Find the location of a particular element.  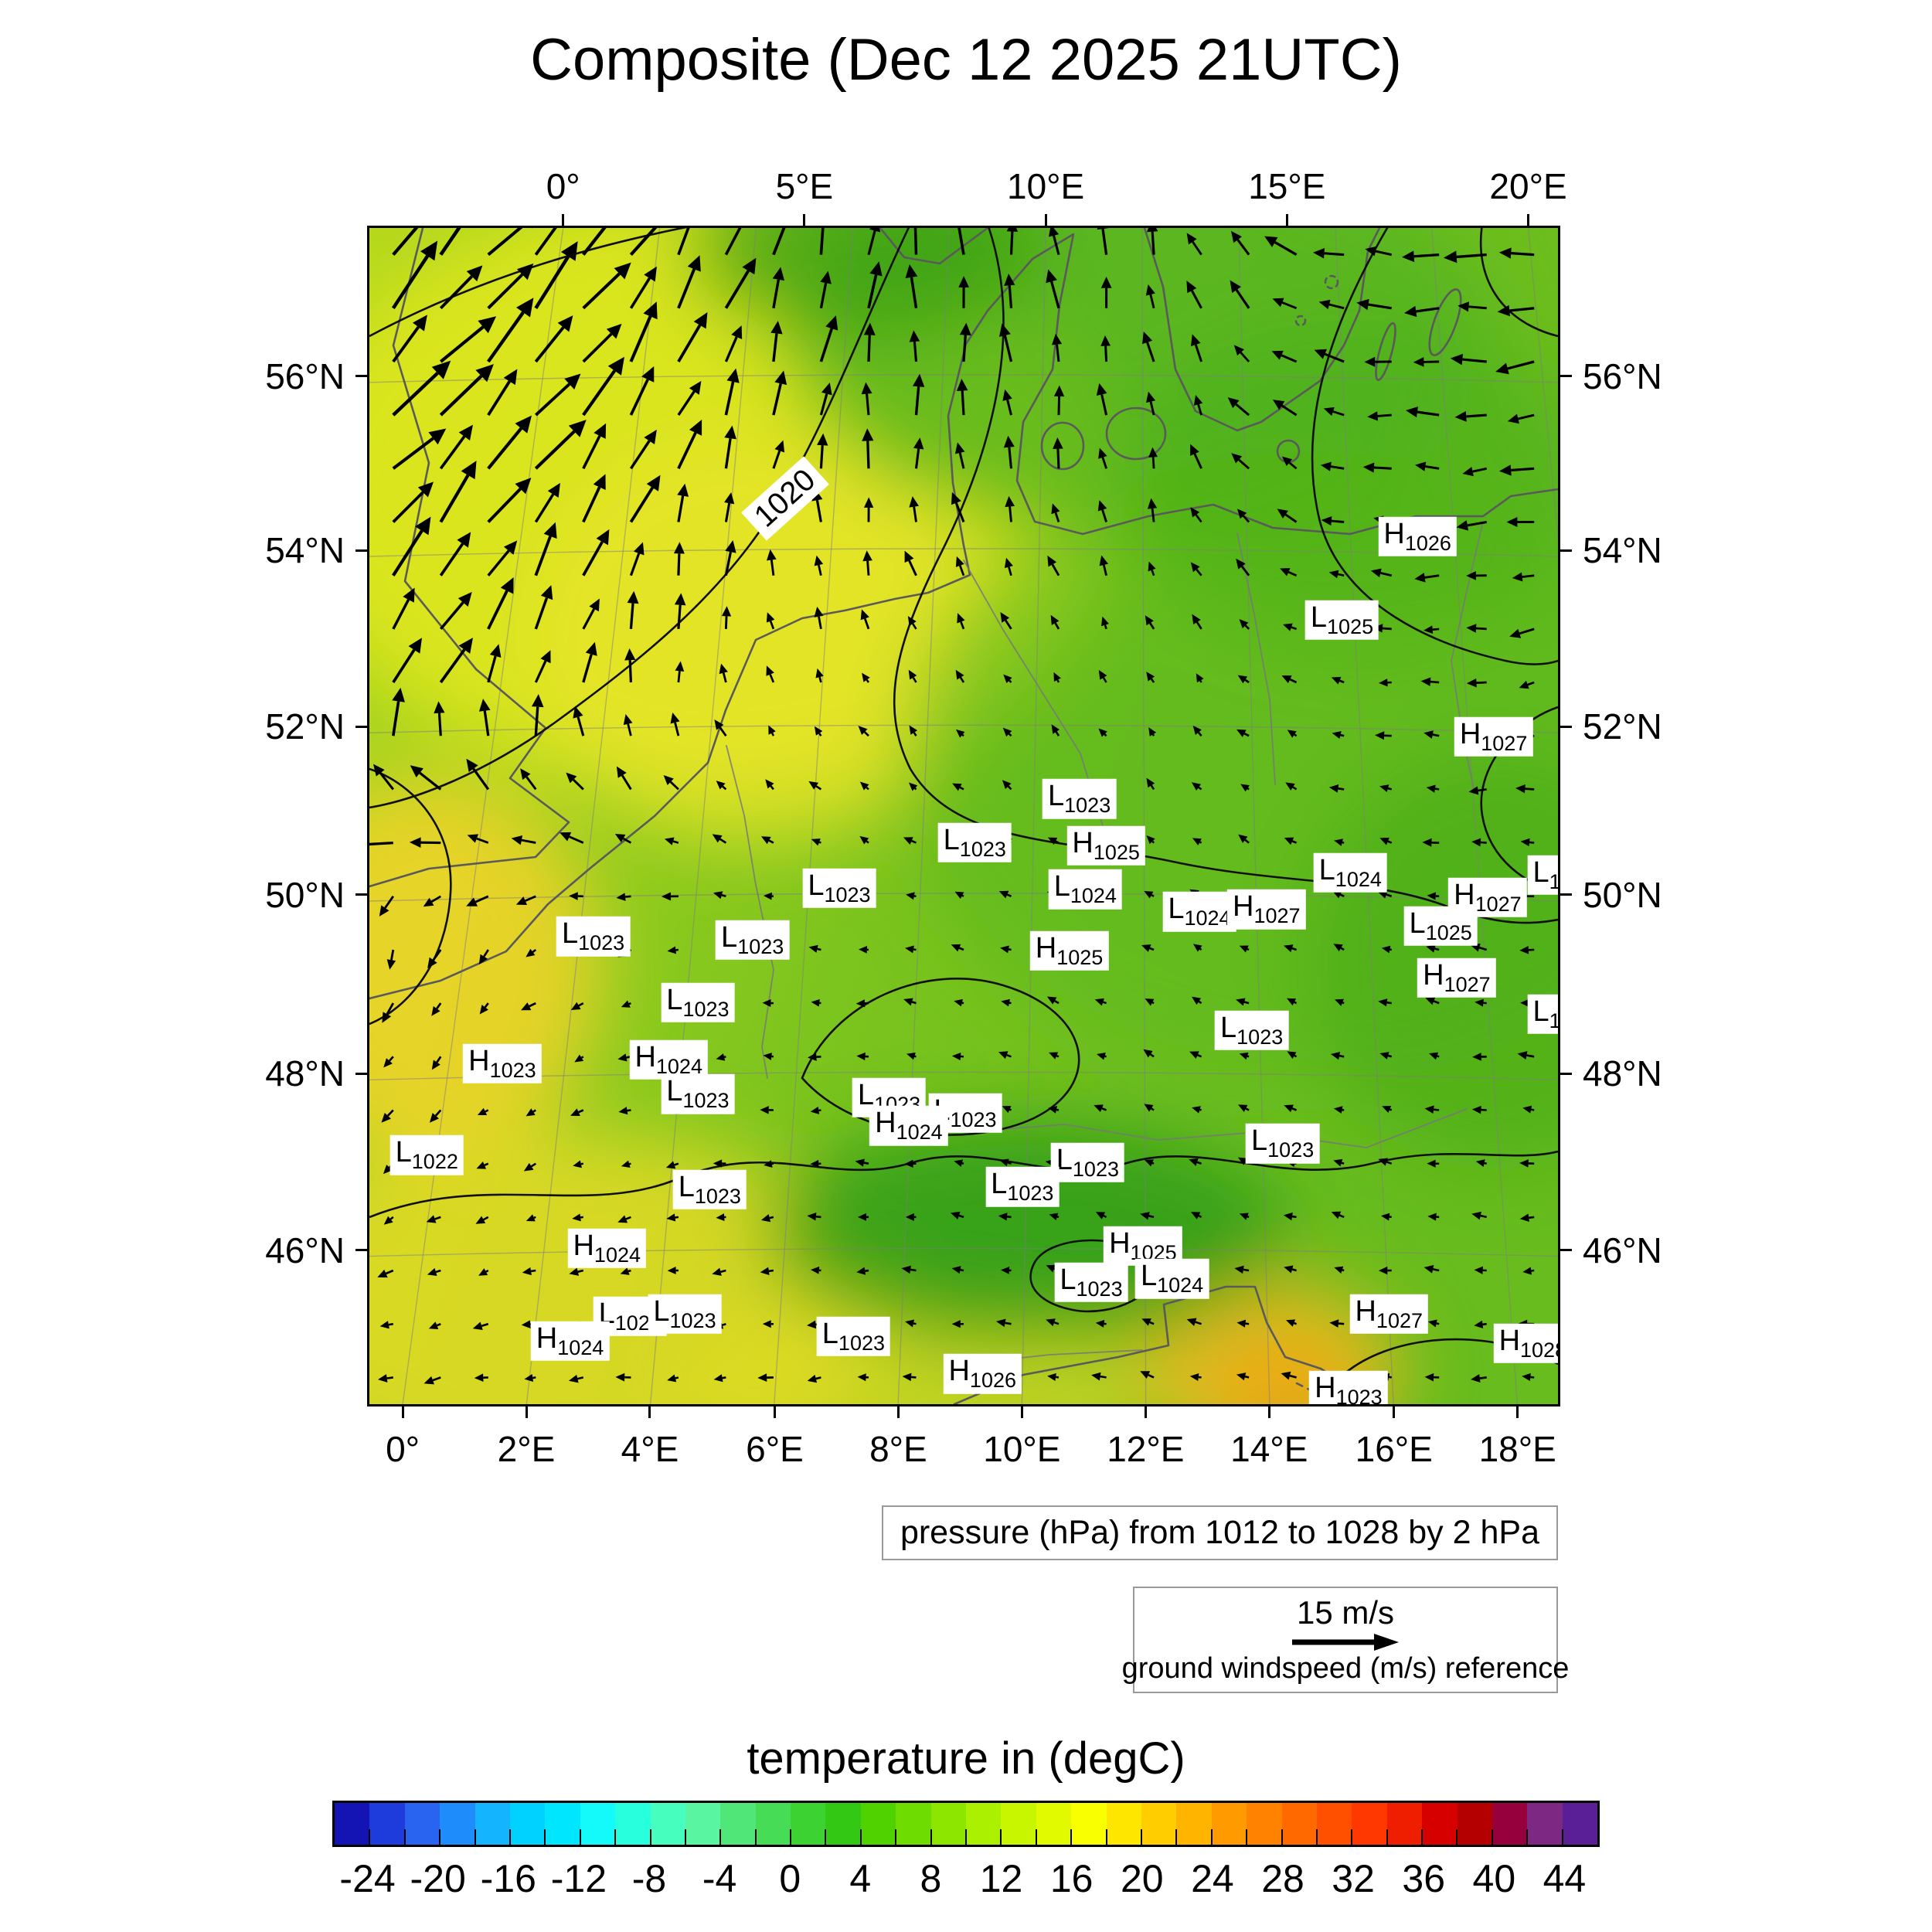

pressure-center-label: L1023 is located at coordinates (709, 1189).